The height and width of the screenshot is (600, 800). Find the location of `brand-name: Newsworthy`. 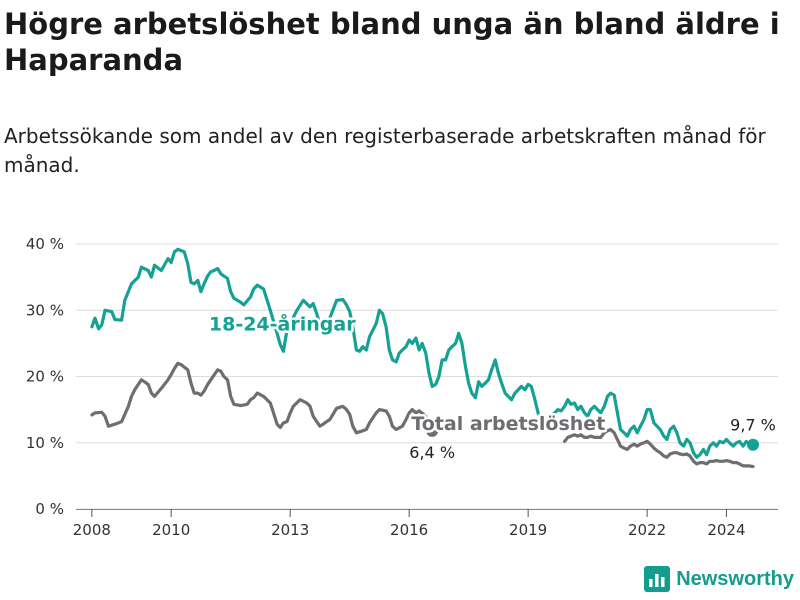

brand-name: Newsworthy is located at coordinates (735, 578).